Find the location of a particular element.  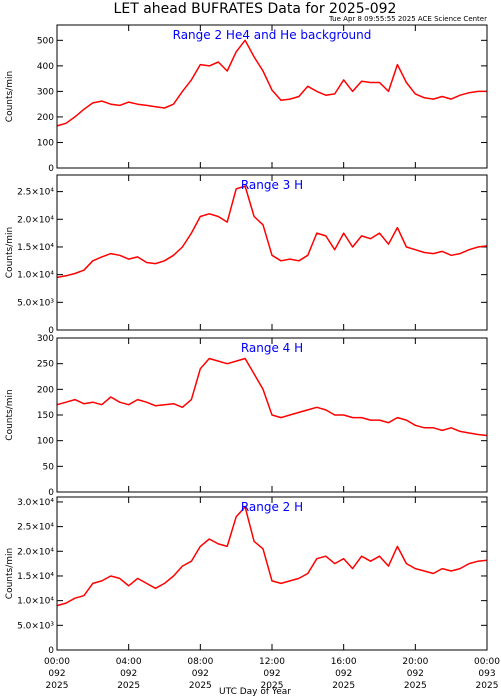

x-tick-label-time: 04:00 is located at coordinates (129, 662).